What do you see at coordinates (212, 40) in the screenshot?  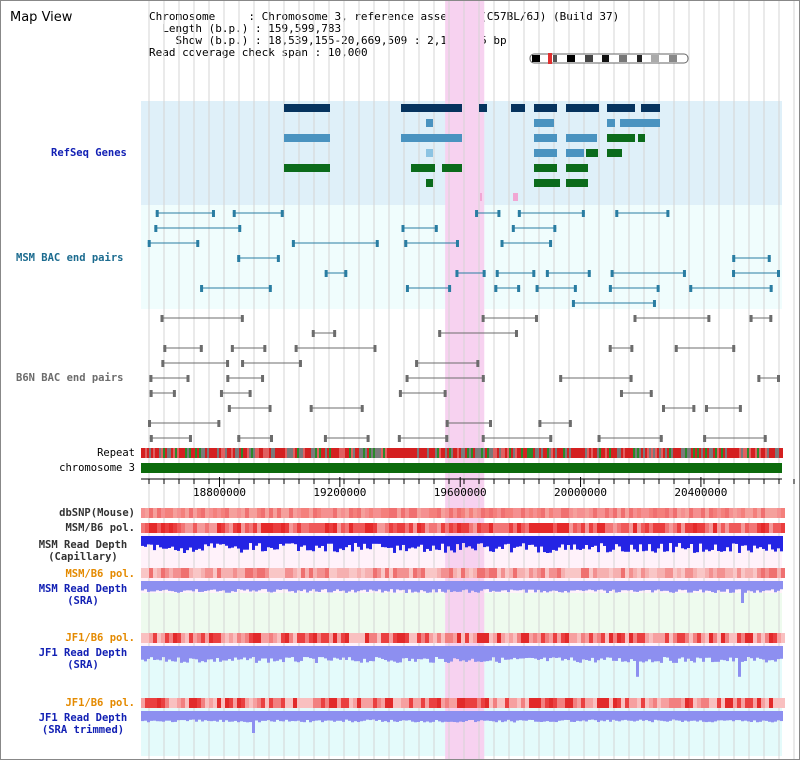 I see `show-key: Show (b.p.)` at bounding box center [212, 40].